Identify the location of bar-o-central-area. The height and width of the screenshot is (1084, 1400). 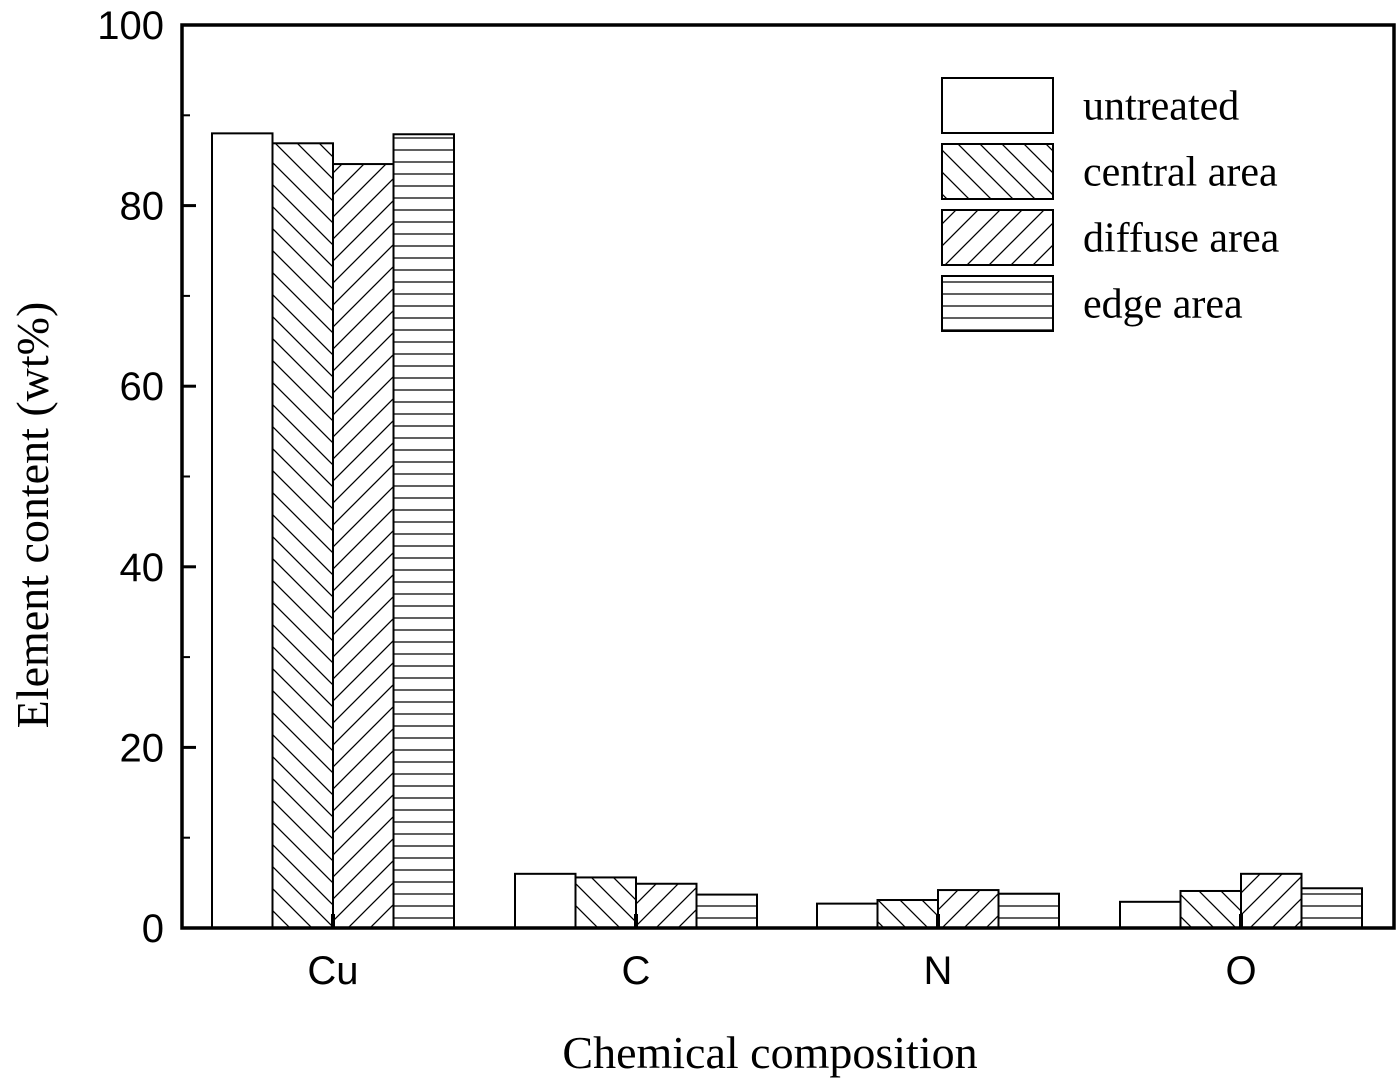
(1210, 909).